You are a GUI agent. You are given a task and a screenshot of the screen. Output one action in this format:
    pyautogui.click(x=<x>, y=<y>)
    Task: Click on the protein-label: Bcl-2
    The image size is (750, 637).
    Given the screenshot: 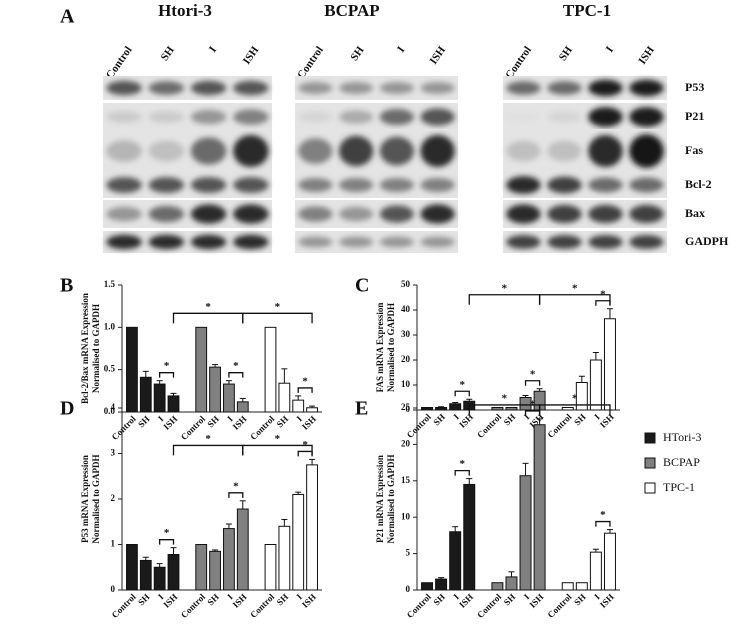 What is the action you would take?
    pyautogui.click(x=698, y=184)
    